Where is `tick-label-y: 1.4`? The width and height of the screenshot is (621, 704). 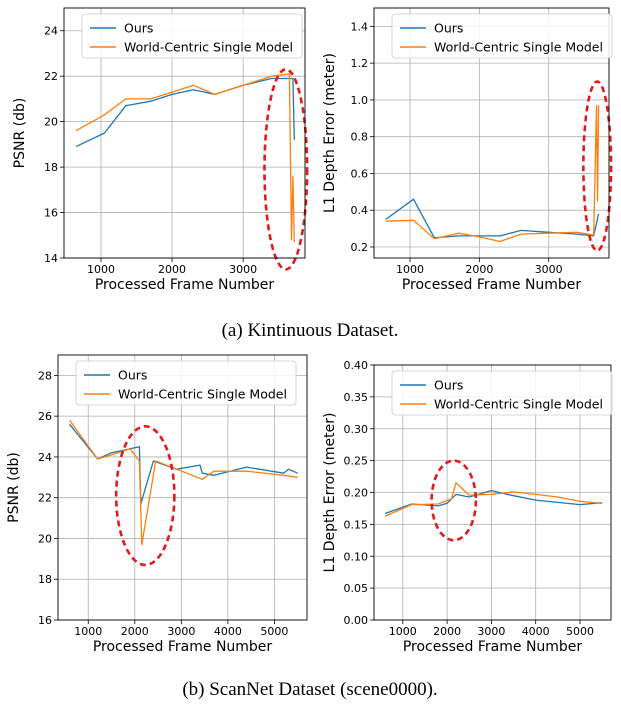 tick-label-y: 1.4 is located at coordinates (360, 26).